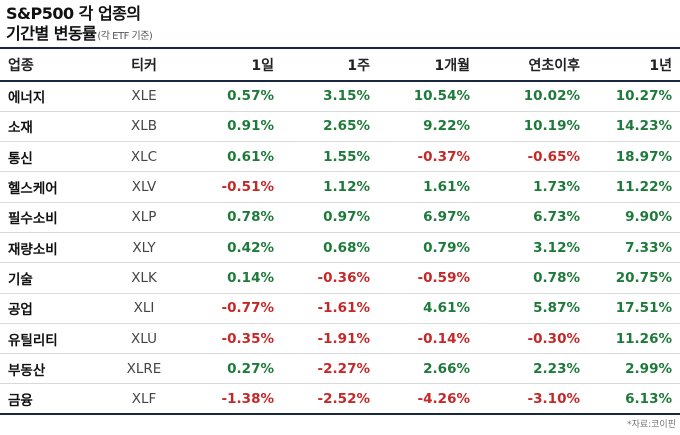 This screenshot has width=680, height=435. Describe the element at coordinates (239, 127) in the screenshot. I see `return-1d: 0.91%` at that location.